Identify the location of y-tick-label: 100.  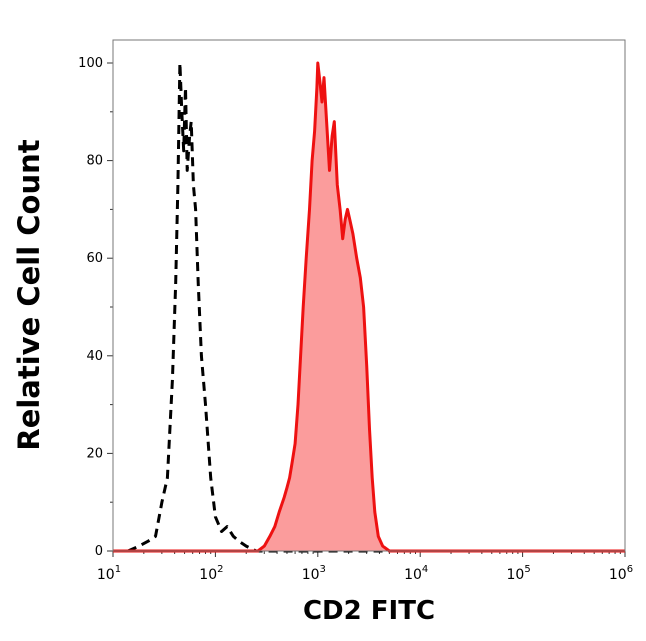
(90, 63).